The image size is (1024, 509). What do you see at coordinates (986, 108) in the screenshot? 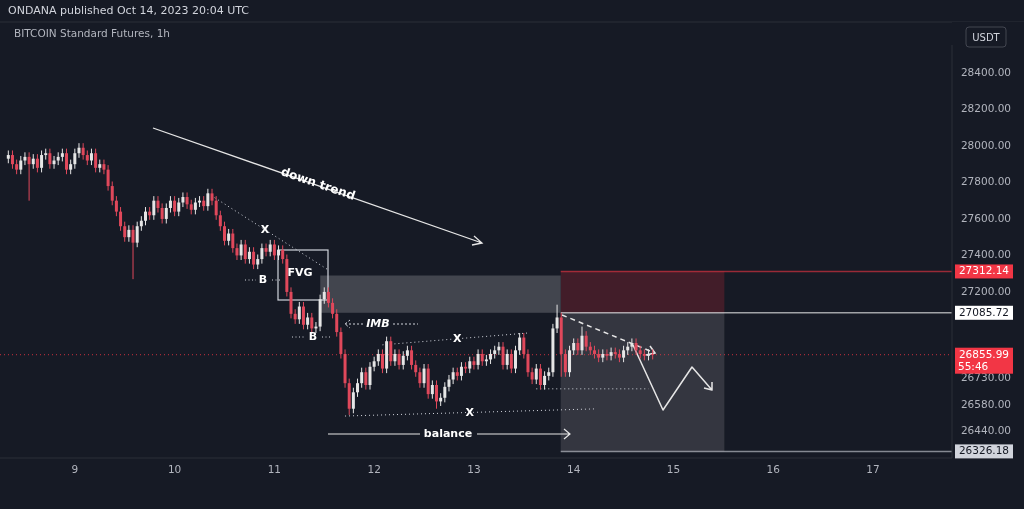
I see `y-tick-label: 28200.00` at bounding box center [986, 108].